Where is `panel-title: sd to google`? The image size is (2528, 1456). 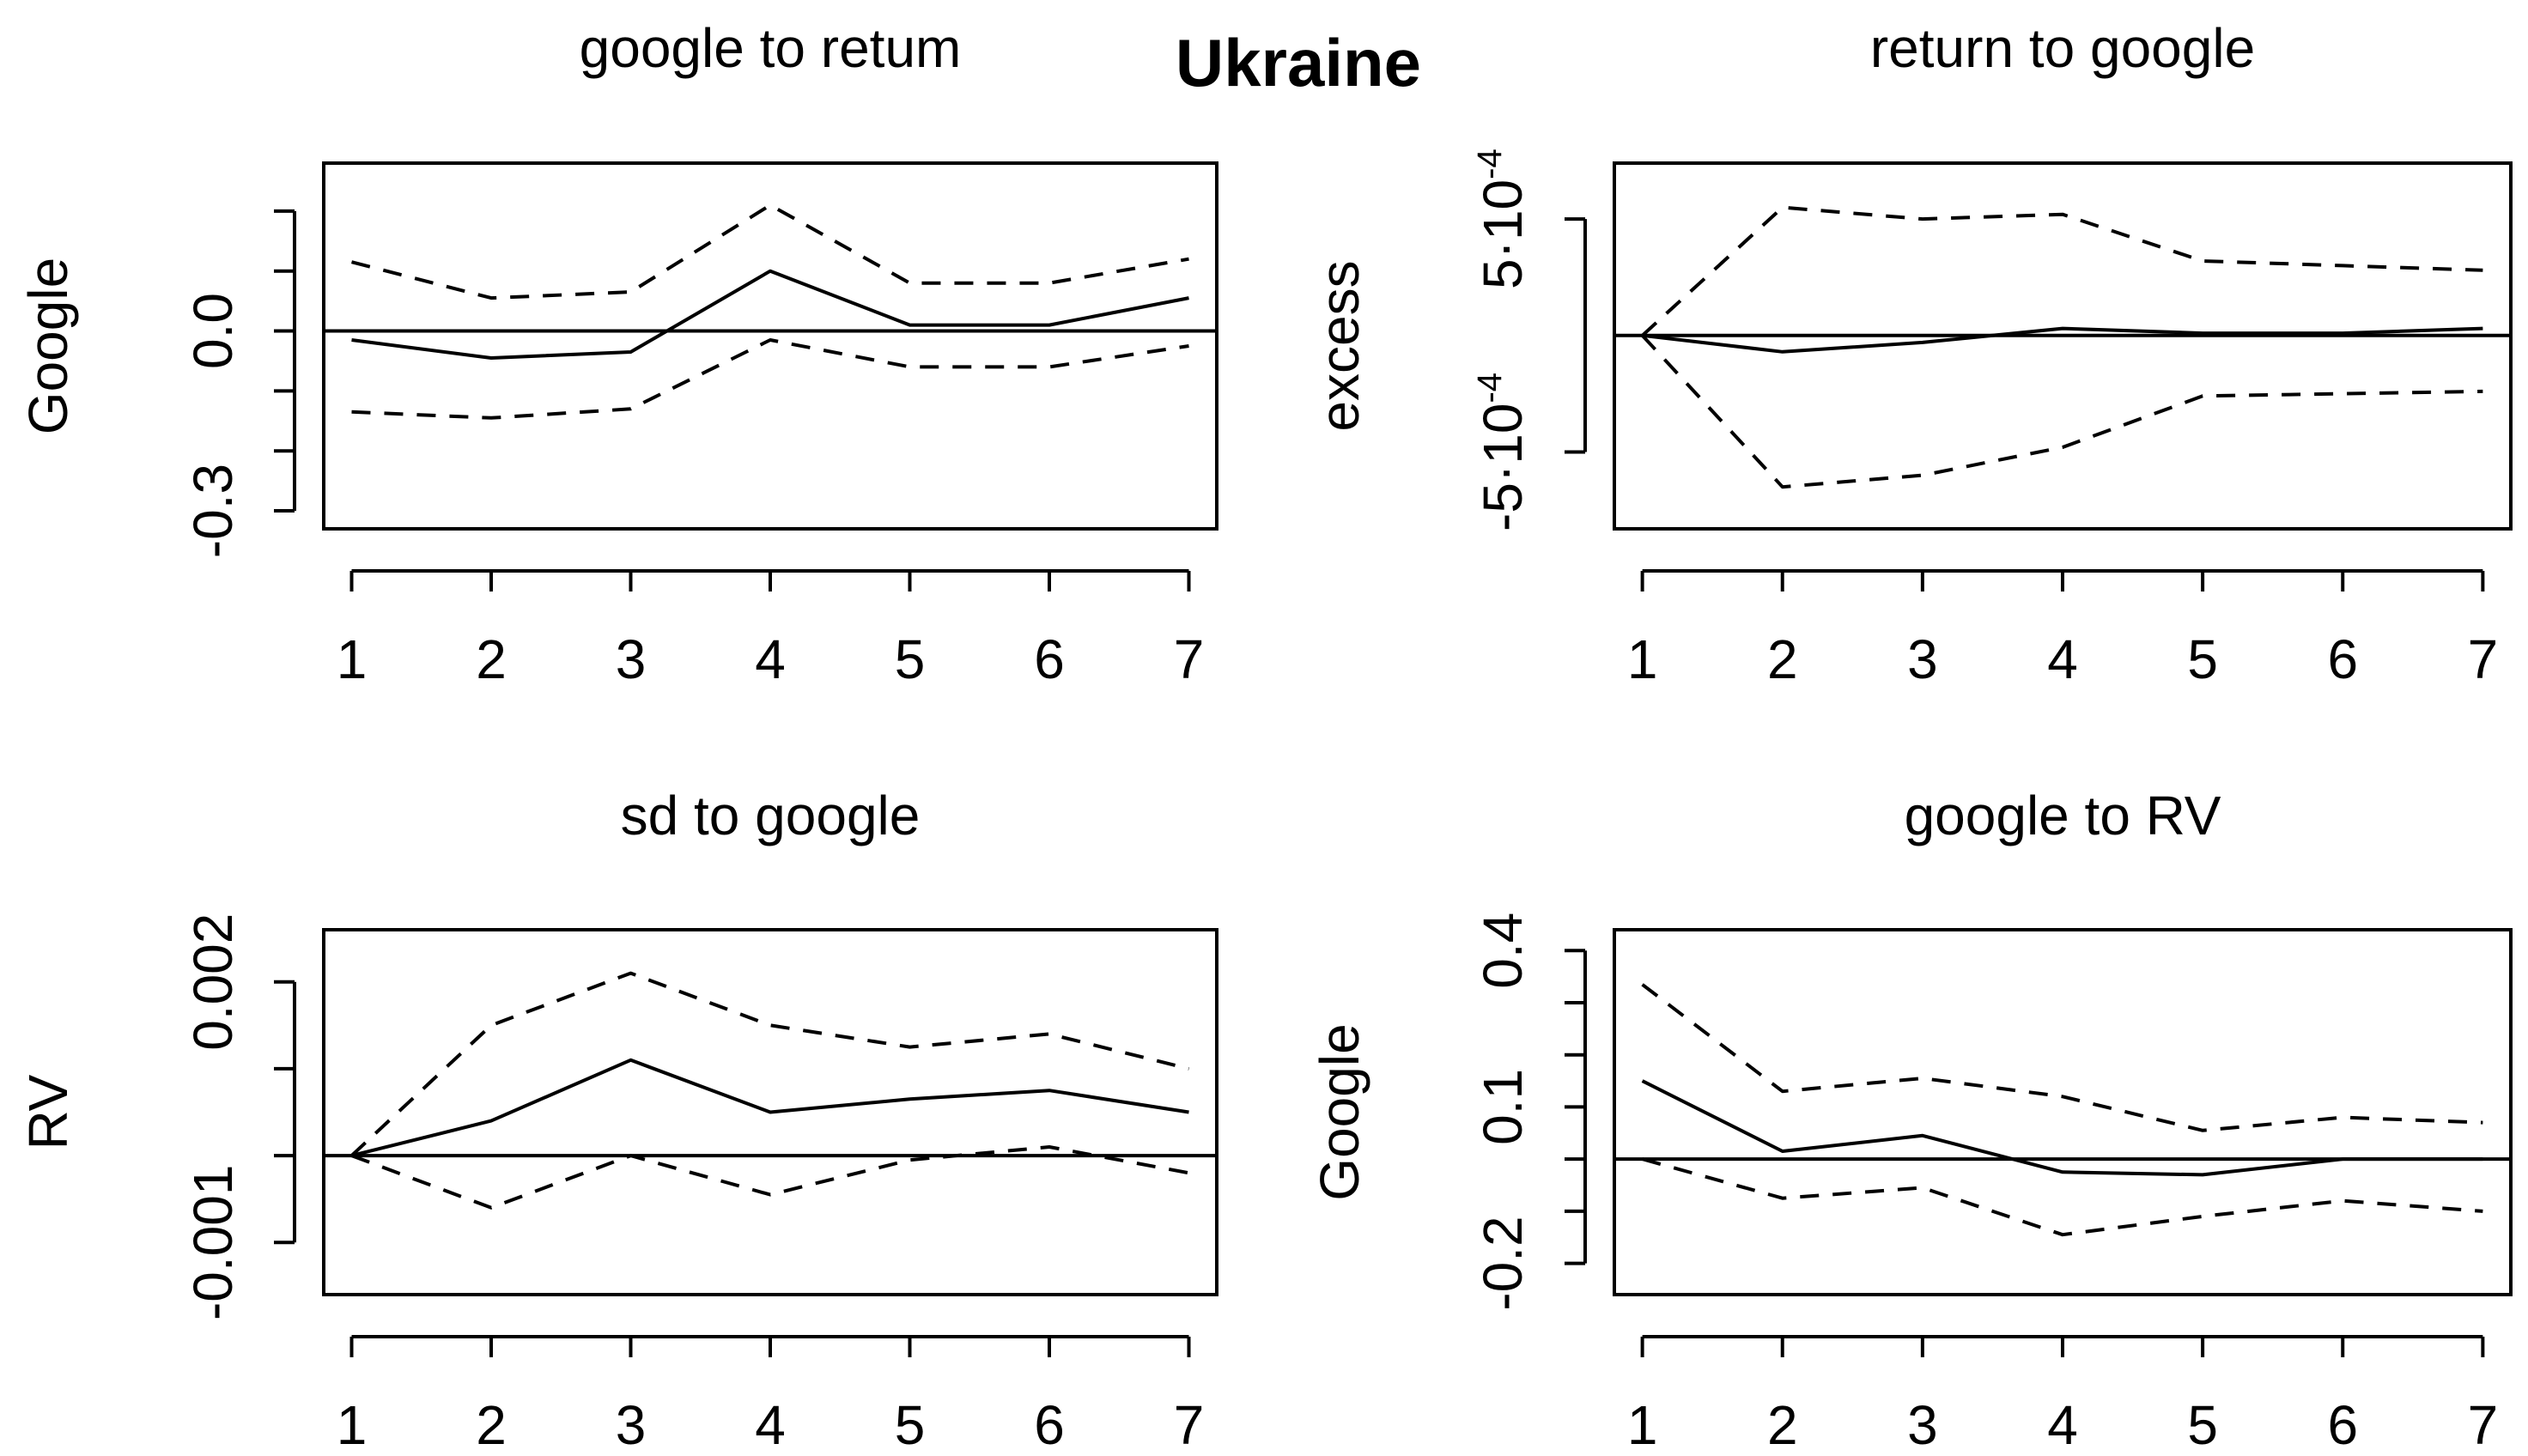 panel-title: sd to google is located at coordinates (771, 816).